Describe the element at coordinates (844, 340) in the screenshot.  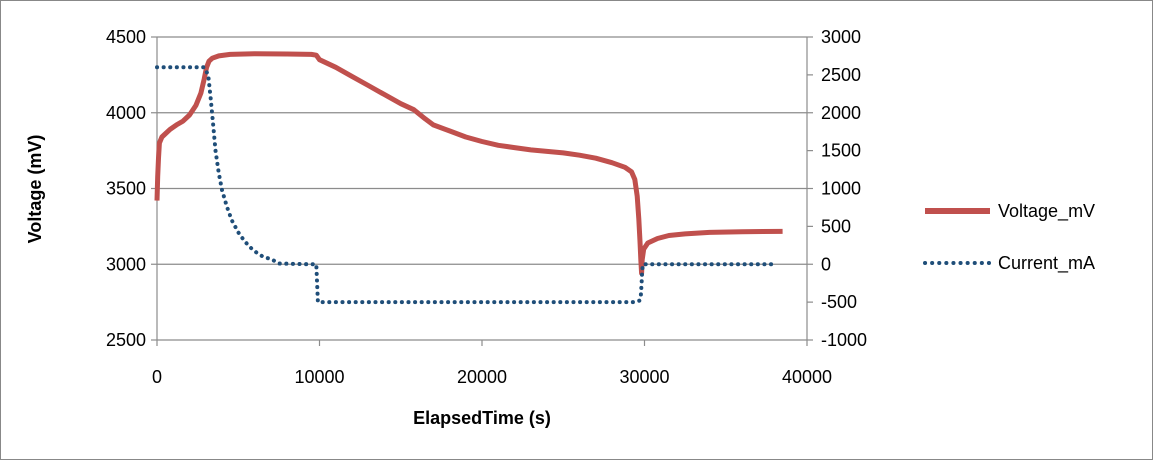
I see `y2-tick-label: -1000` at that location.